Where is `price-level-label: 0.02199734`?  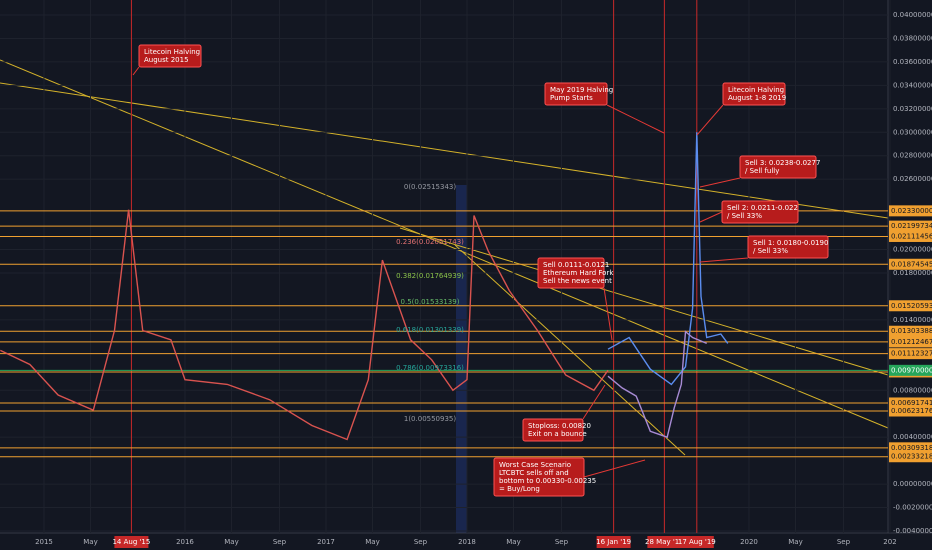
price-level-label: 0.02199734 is located at coordinates (911, 226).